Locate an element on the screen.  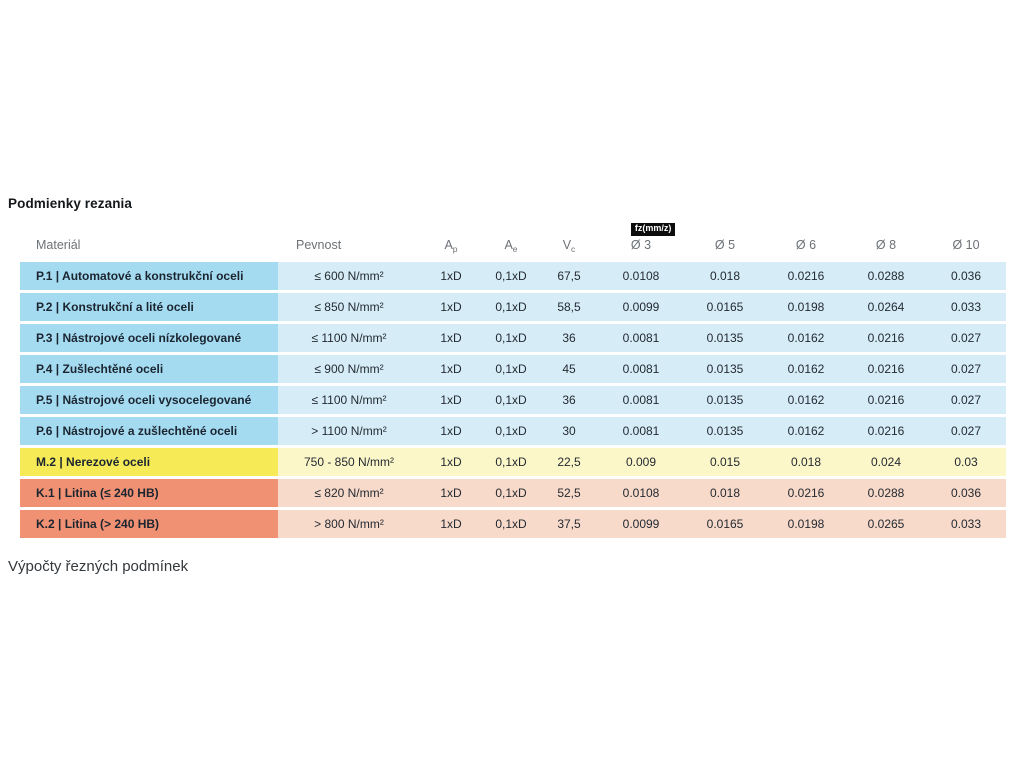
fz-d6-cell: 0.0198 is located at coordinates (806, 307).